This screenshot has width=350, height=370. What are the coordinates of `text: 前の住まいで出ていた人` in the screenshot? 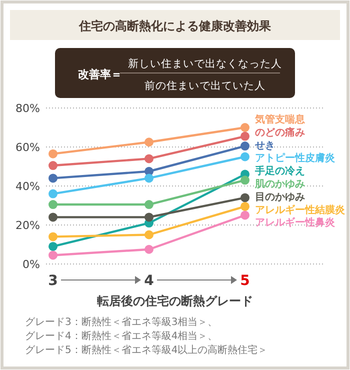 It's located at (205, 85).